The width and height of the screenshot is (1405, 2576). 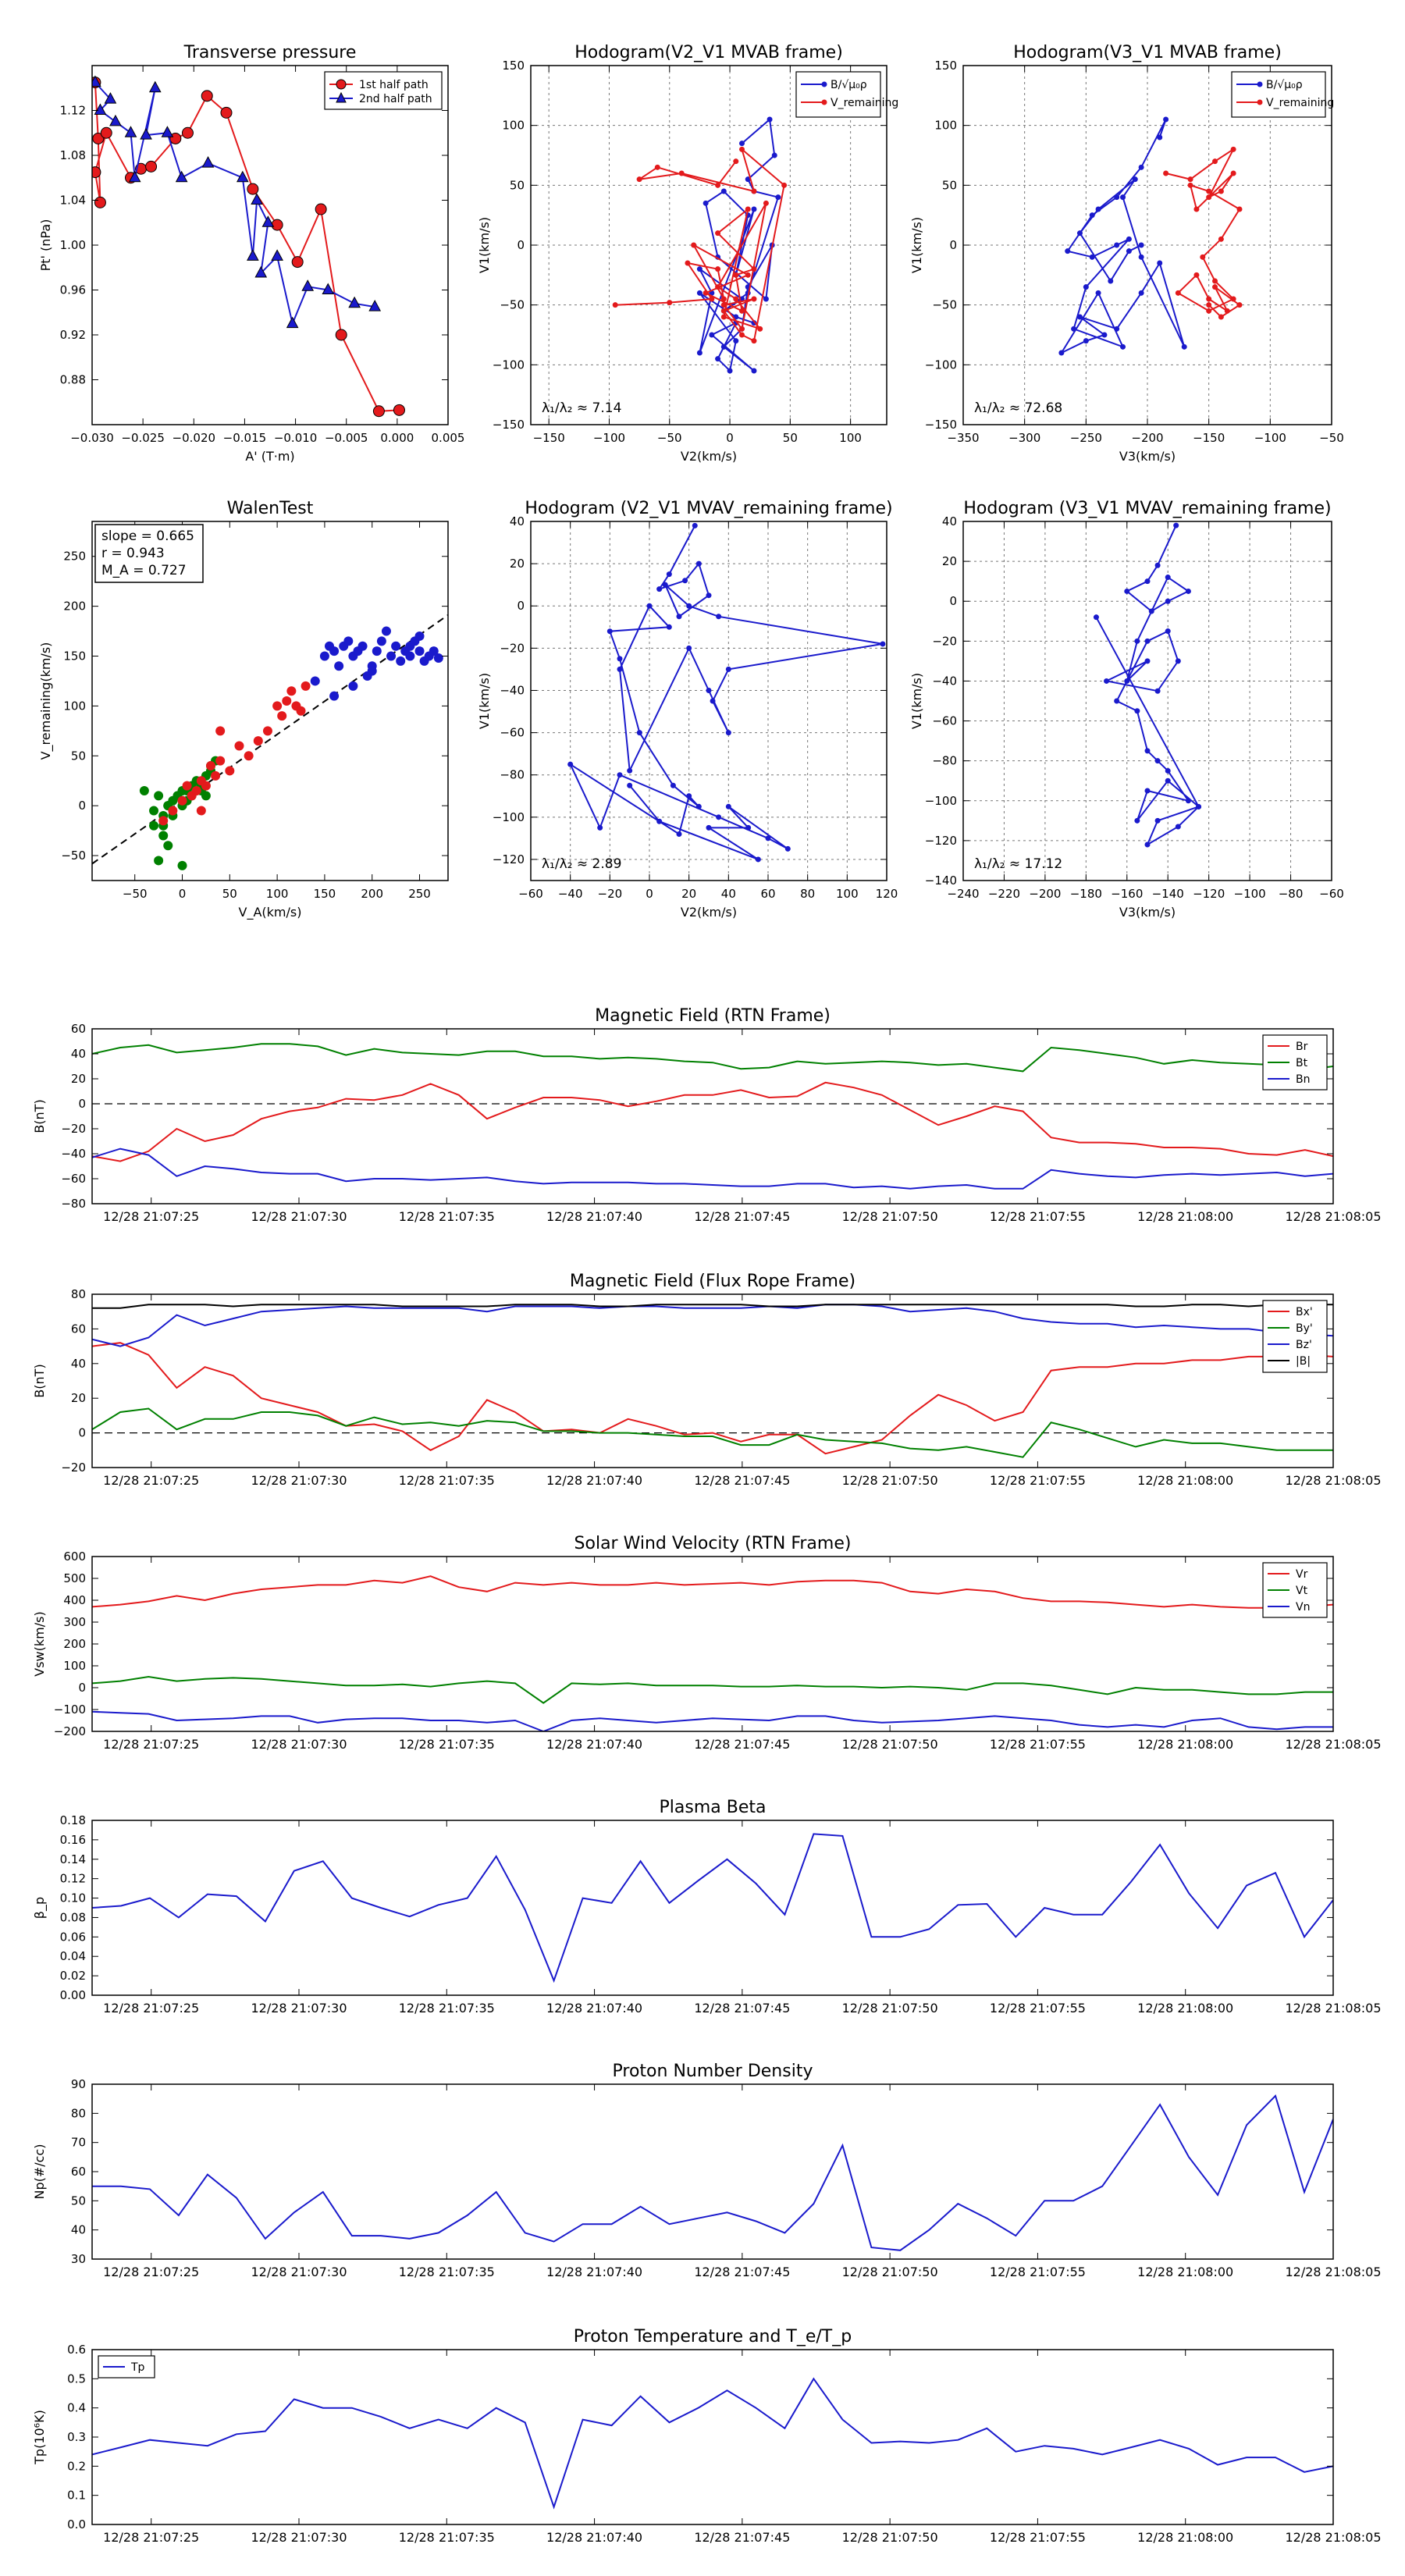 I want to click on series-By', so click(x=713, y=1432).